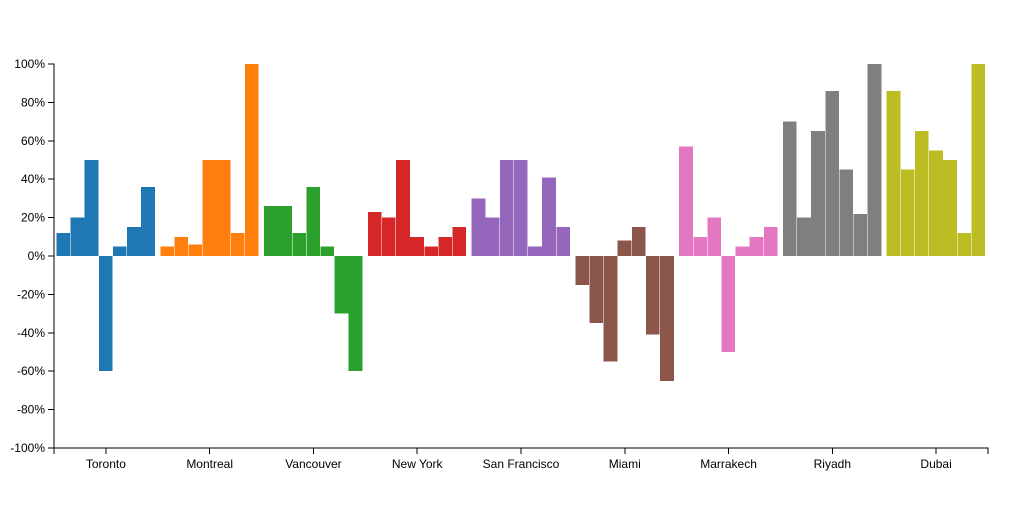  I want to click on x-tick-label-marrakech: Marrakech, so click(728, 464).